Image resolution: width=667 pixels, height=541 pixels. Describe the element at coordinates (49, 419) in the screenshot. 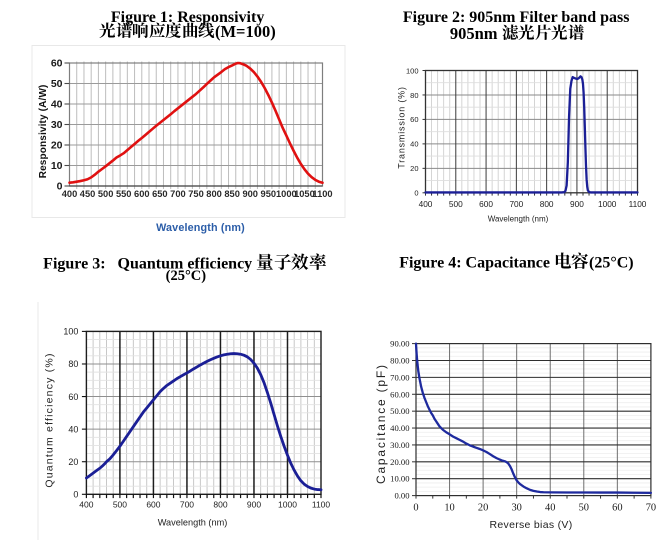

I see `svg-text: Quantum efficiency (%)` at that location.